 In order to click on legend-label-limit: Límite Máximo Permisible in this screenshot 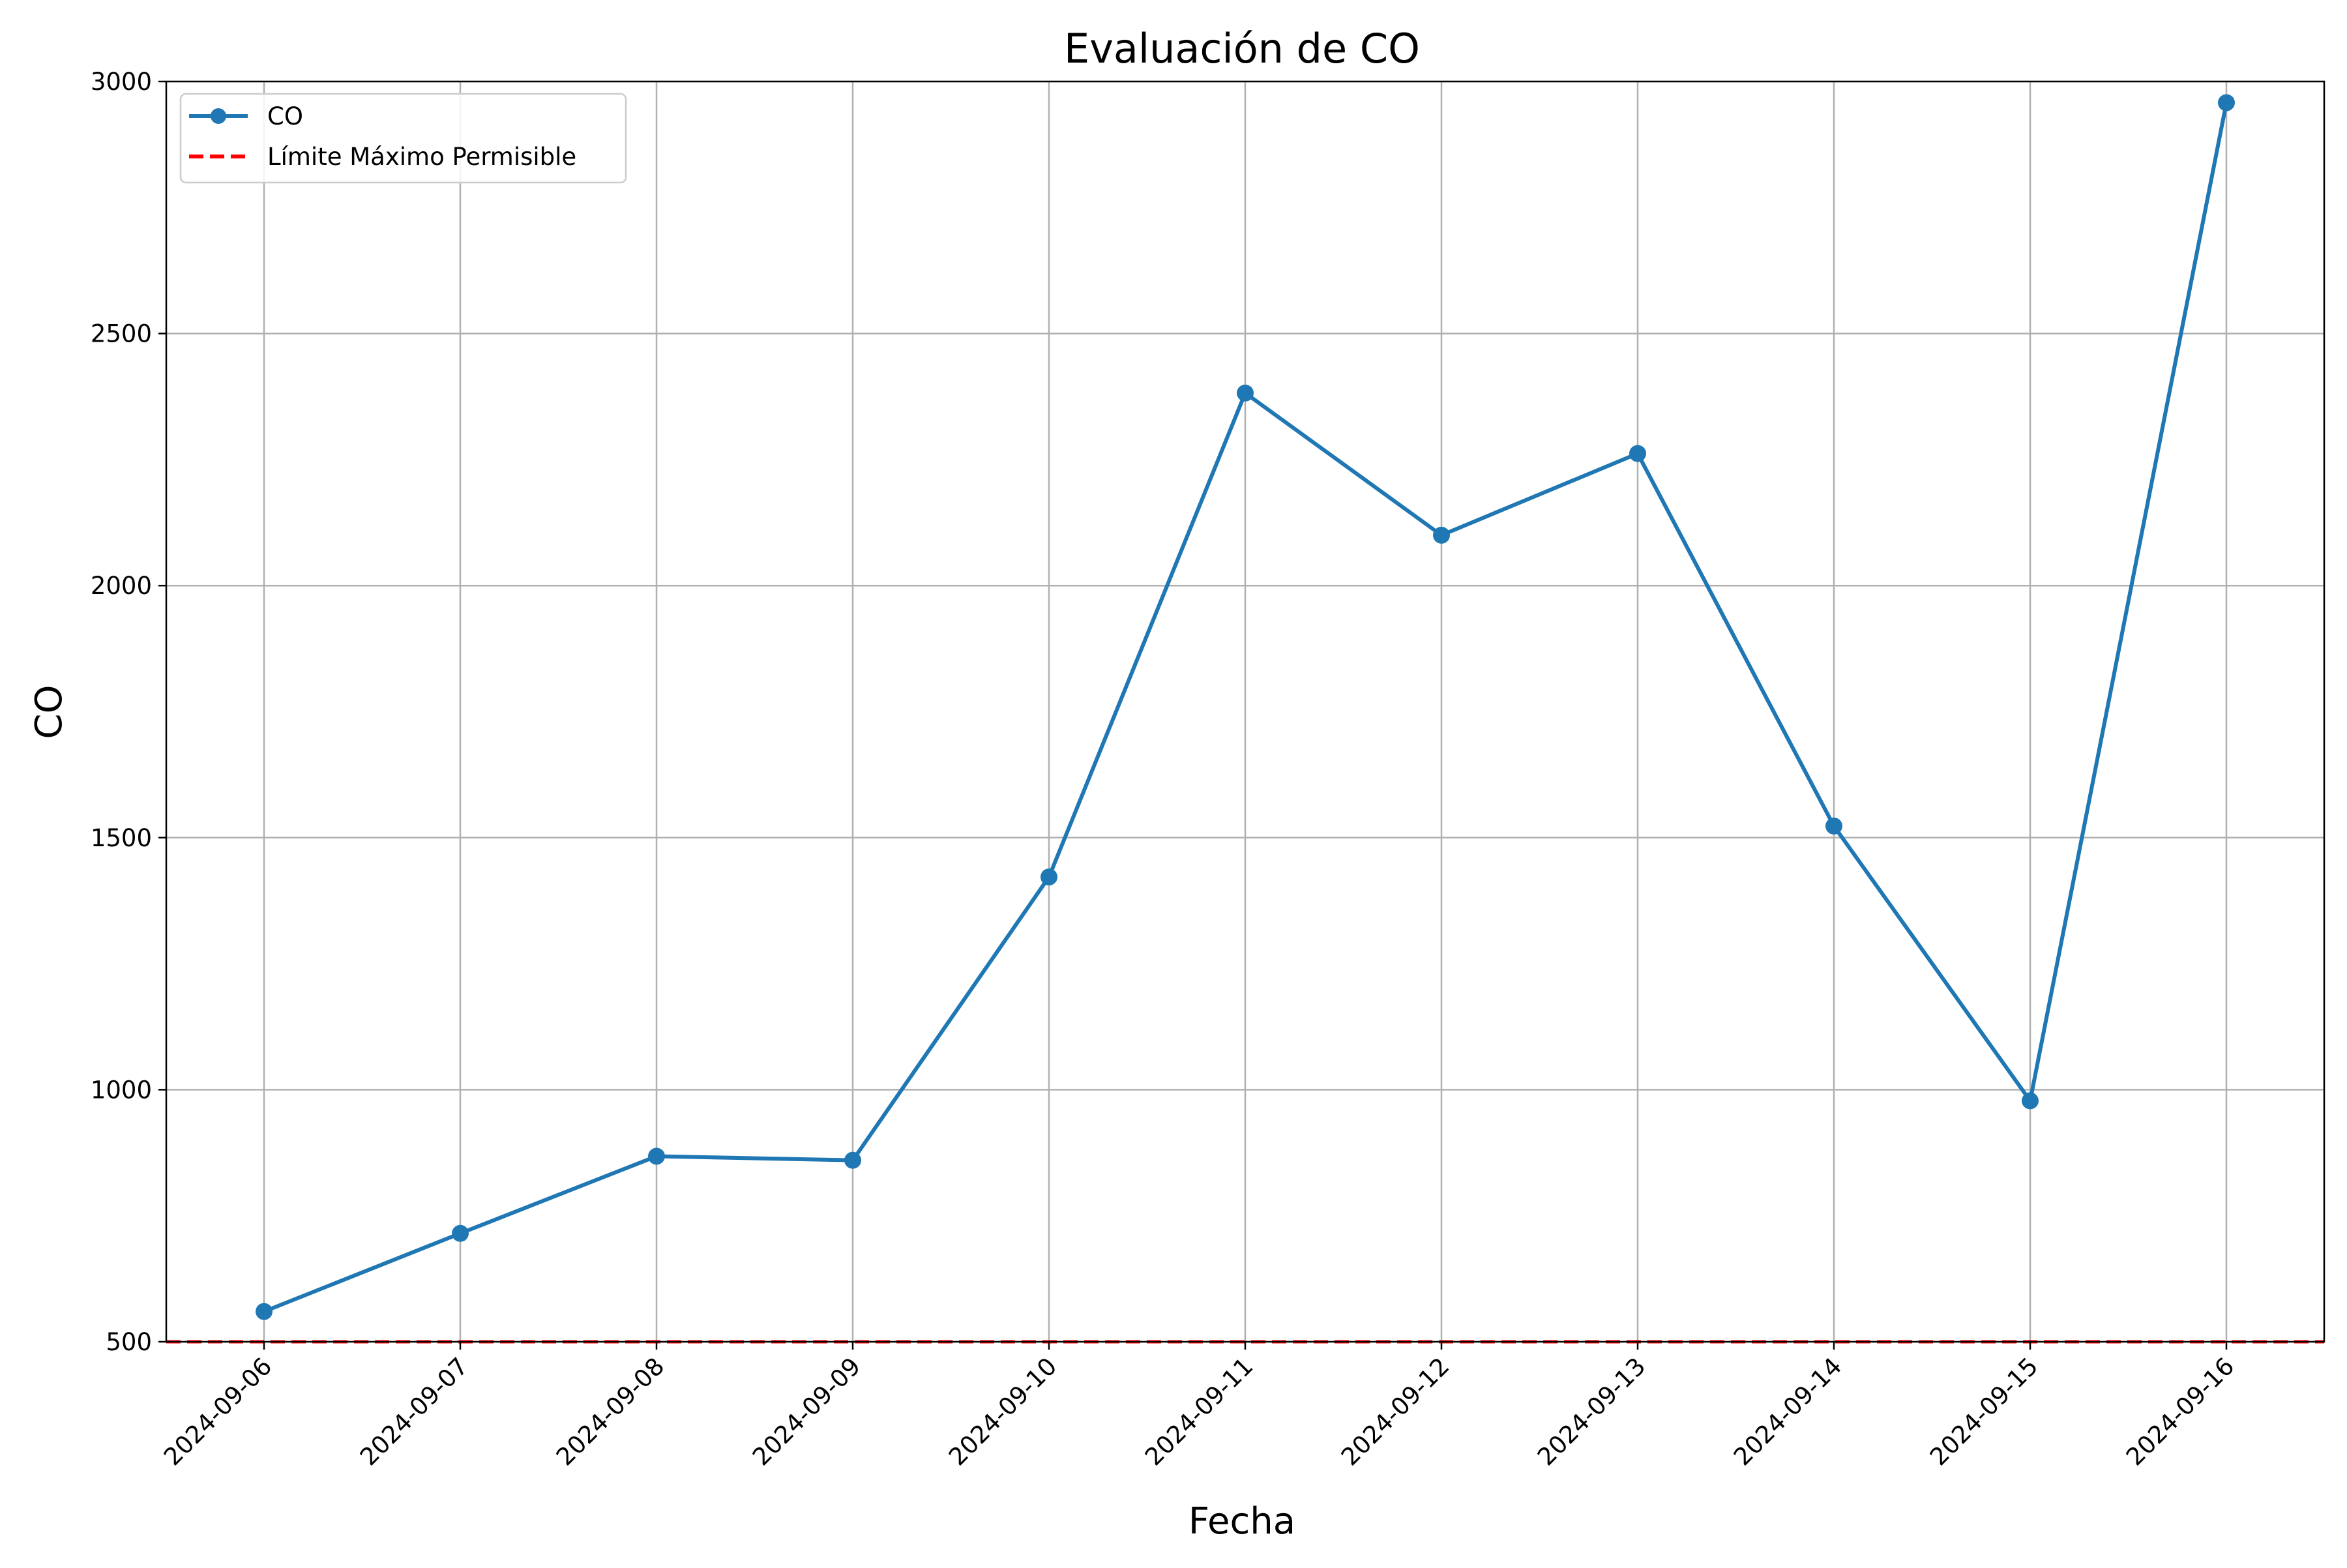, I will do `click(422, 157)`.